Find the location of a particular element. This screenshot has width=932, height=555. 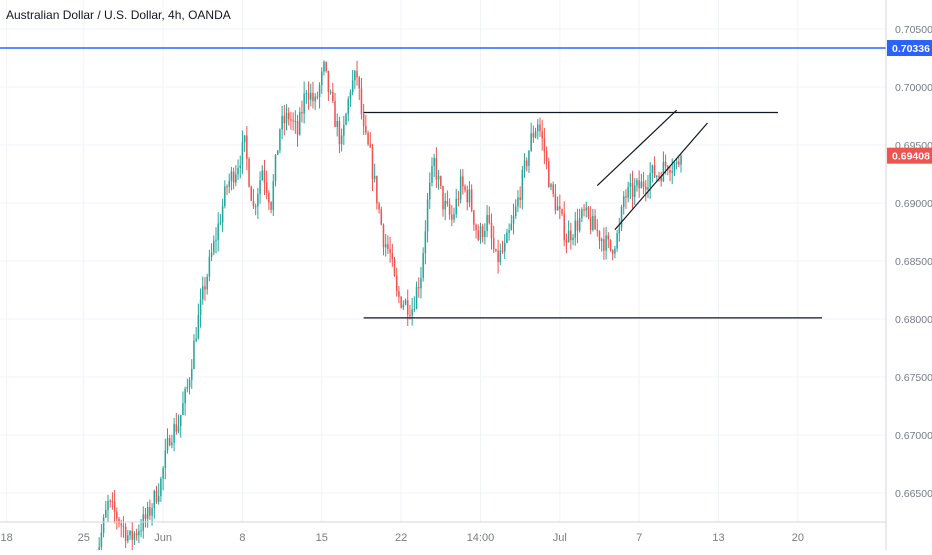

price-tick-label: 0.67500 is located at coordinates (913, 378).